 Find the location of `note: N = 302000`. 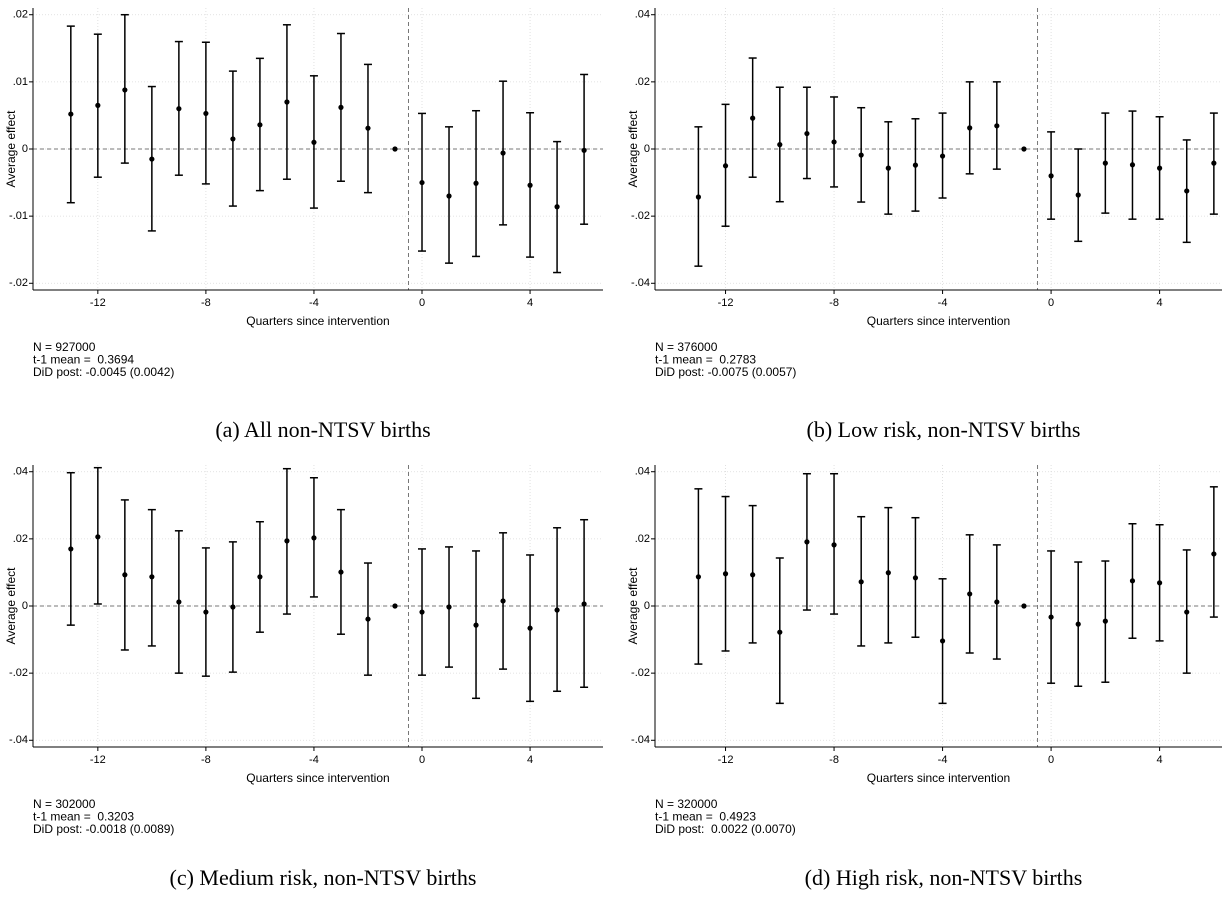

note: N = 302000 is located at coordinates (64, 804).